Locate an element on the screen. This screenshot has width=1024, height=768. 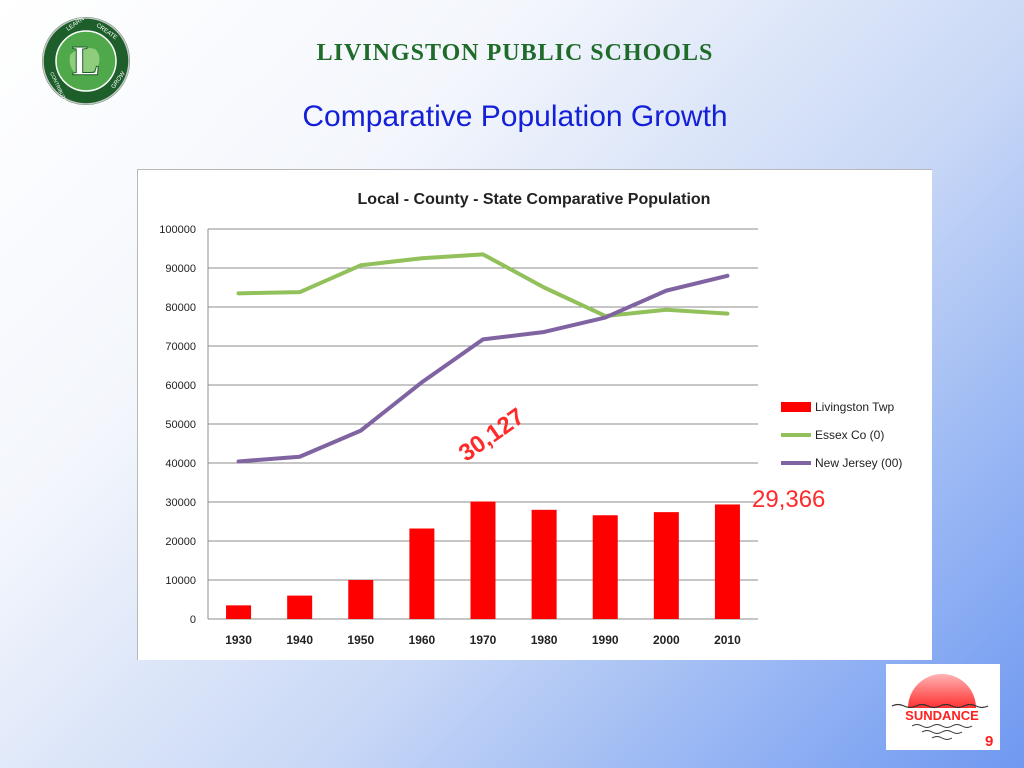
bar-series is located at coordinates (483, 560).